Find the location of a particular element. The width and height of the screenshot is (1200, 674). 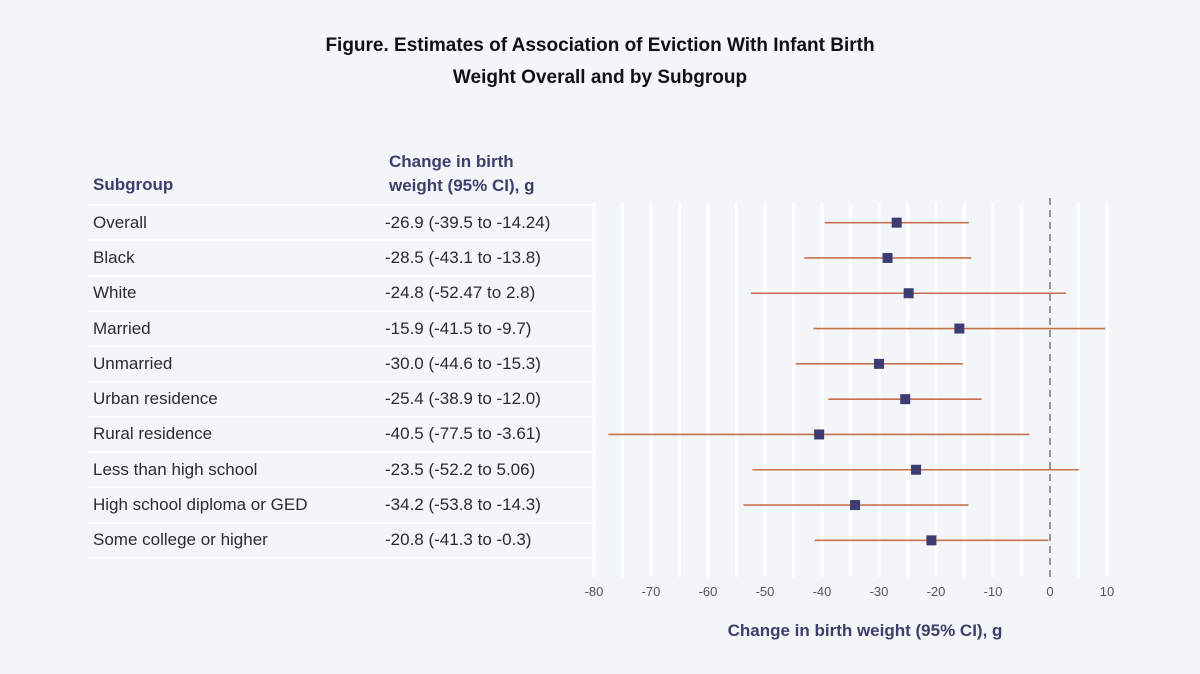

ci-column-header-line-1: Change in birth is located at coordinates (451, 161).